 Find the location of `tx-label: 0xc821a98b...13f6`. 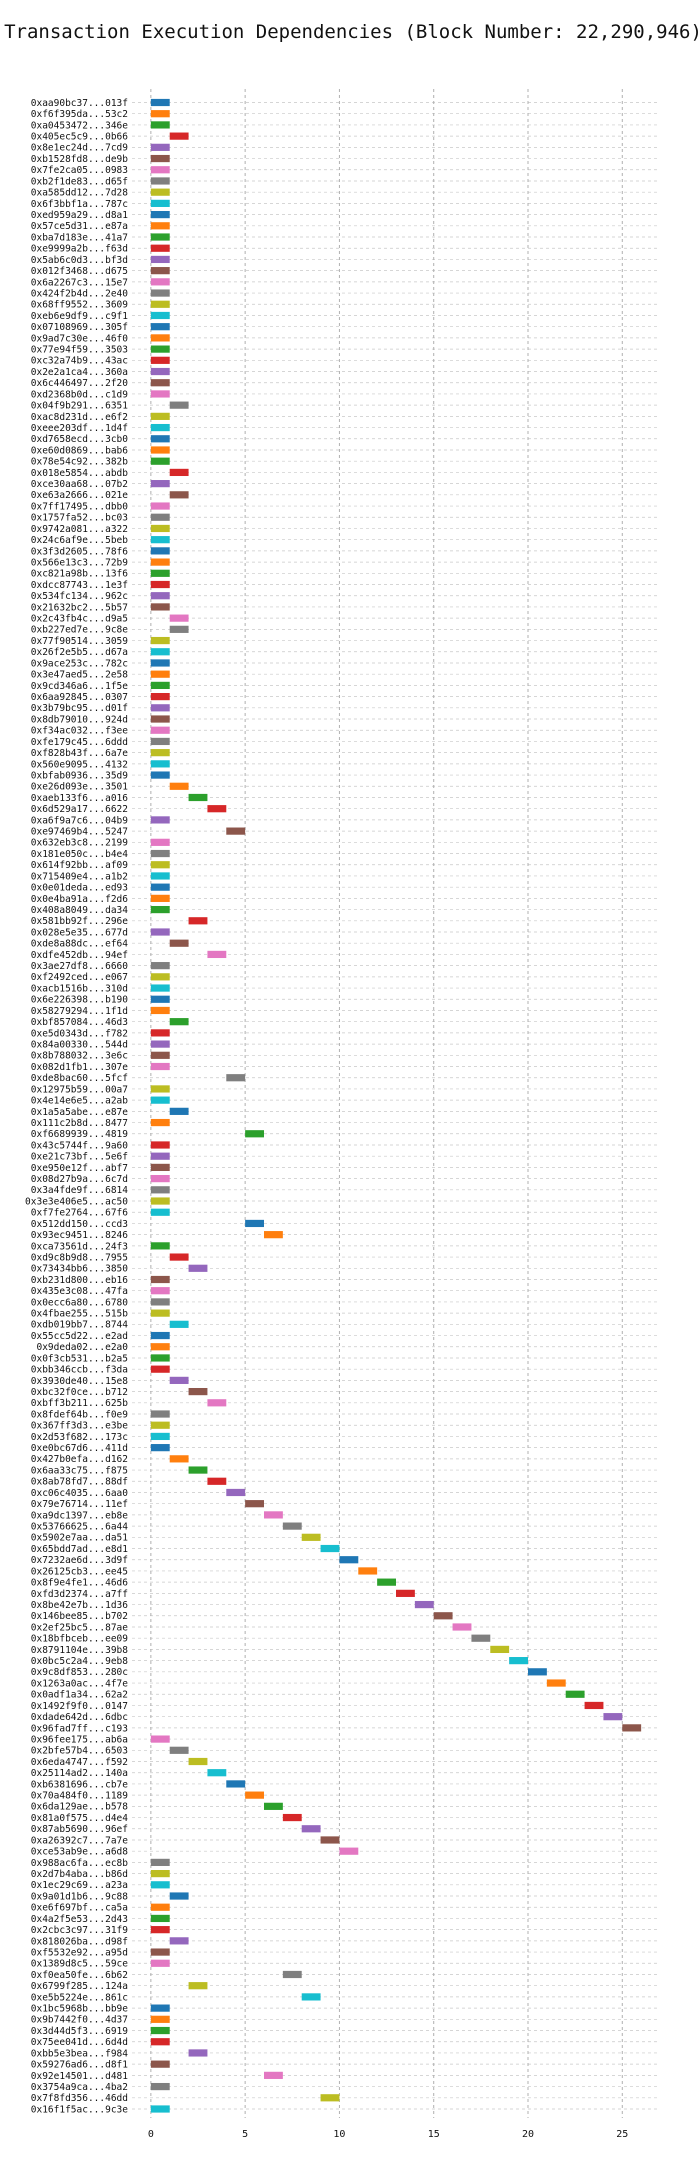

tx-label: 0xc821a98b...13f6 is located at coordinates (80, 574).